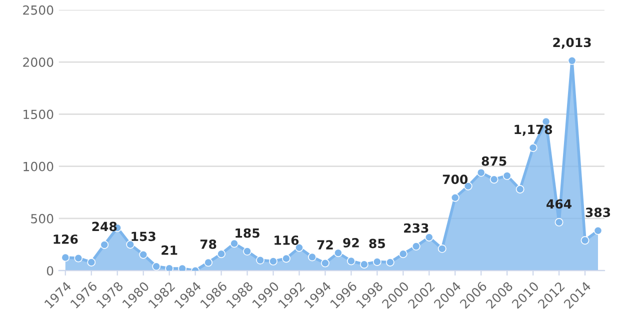 This screenshot has width=620, height=330. I want to click on data-label: 78, so click(208, 244).